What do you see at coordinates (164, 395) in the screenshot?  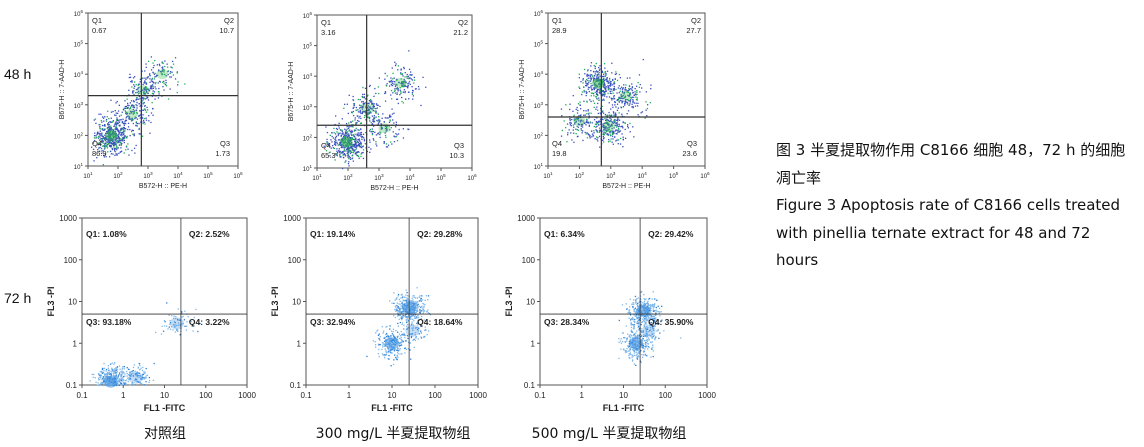 I see `x-tick-label: 10` at bounding box center [164, 395].